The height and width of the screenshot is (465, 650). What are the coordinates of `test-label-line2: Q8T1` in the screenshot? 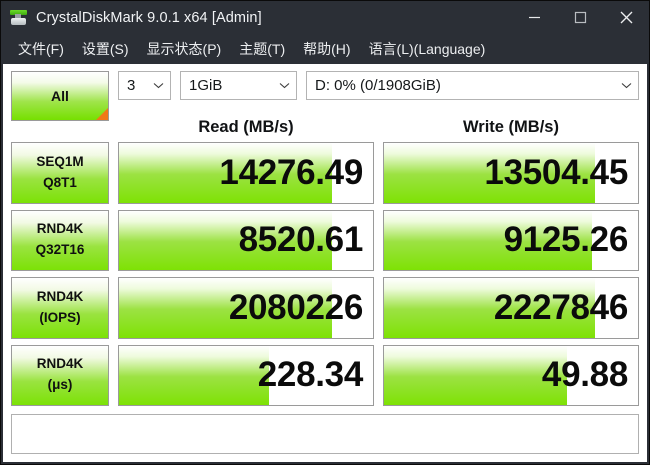 It's located at (60, 182).